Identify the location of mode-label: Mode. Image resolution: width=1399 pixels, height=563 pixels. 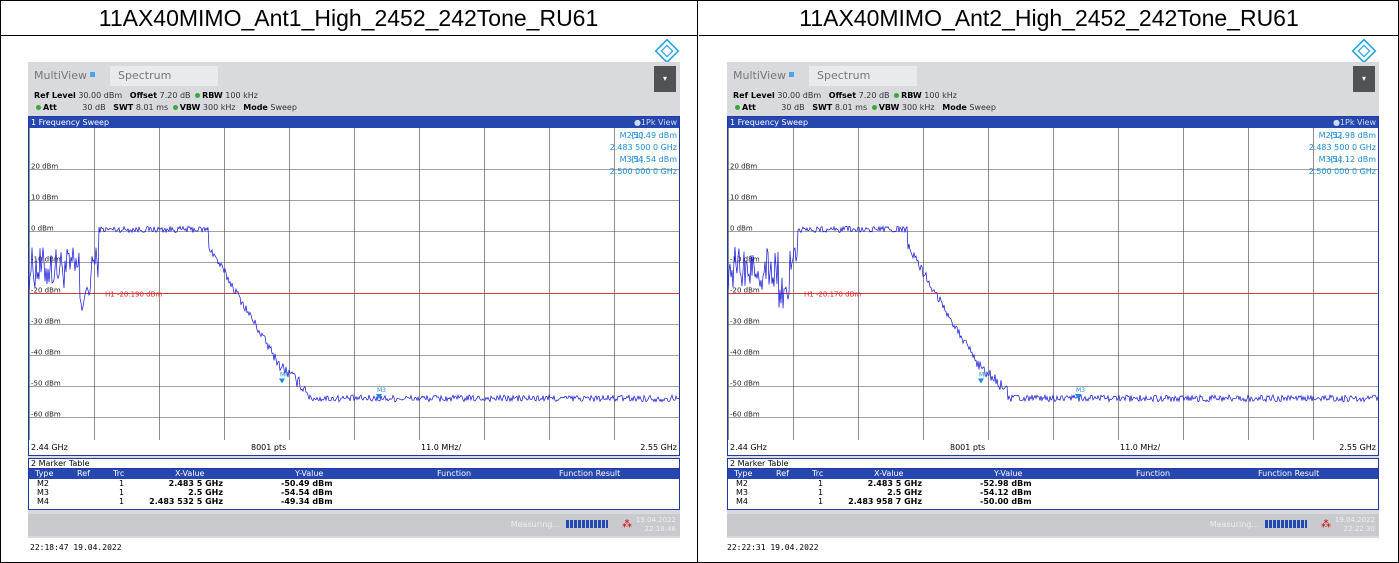
(255, 107).